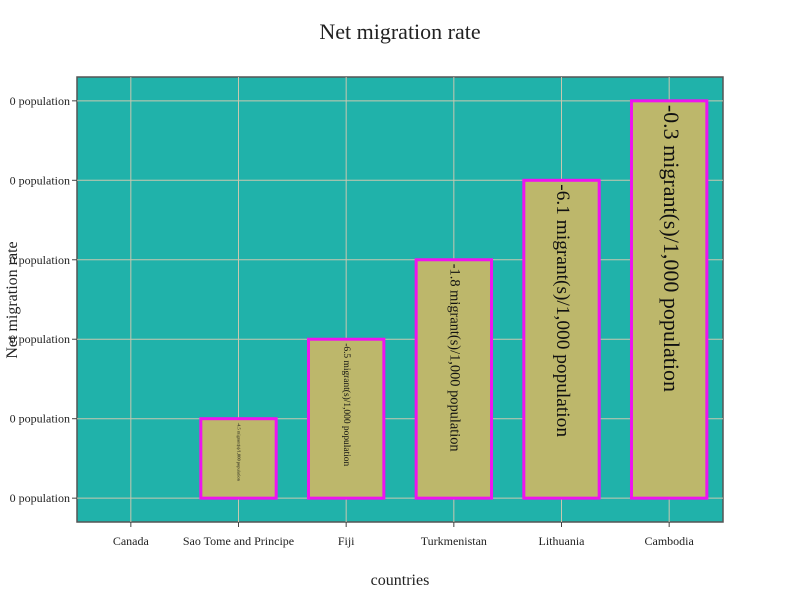  I want to click on chart-title: Net migration rate, so click(399, 31).